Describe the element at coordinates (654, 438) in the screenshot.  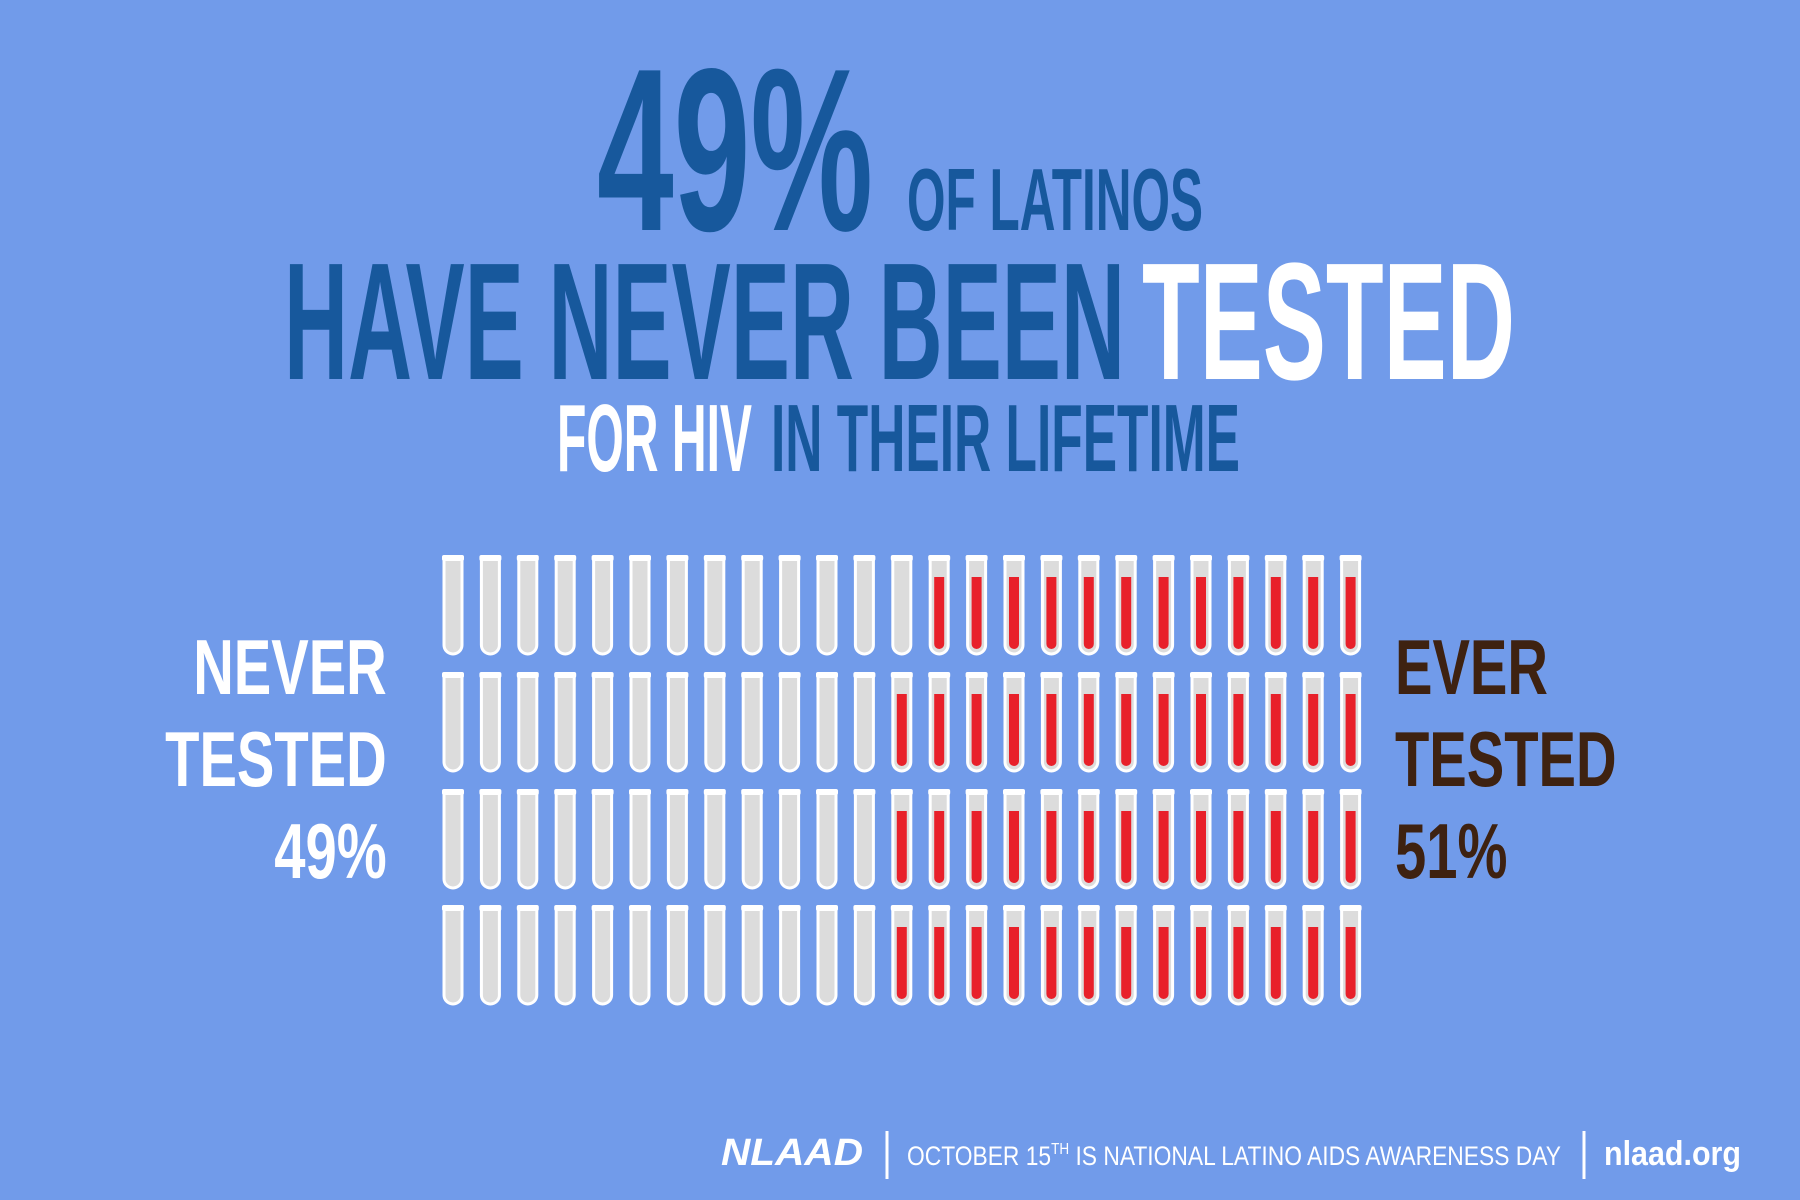
I see `headline-line3-a: FOR HIV` at that location.